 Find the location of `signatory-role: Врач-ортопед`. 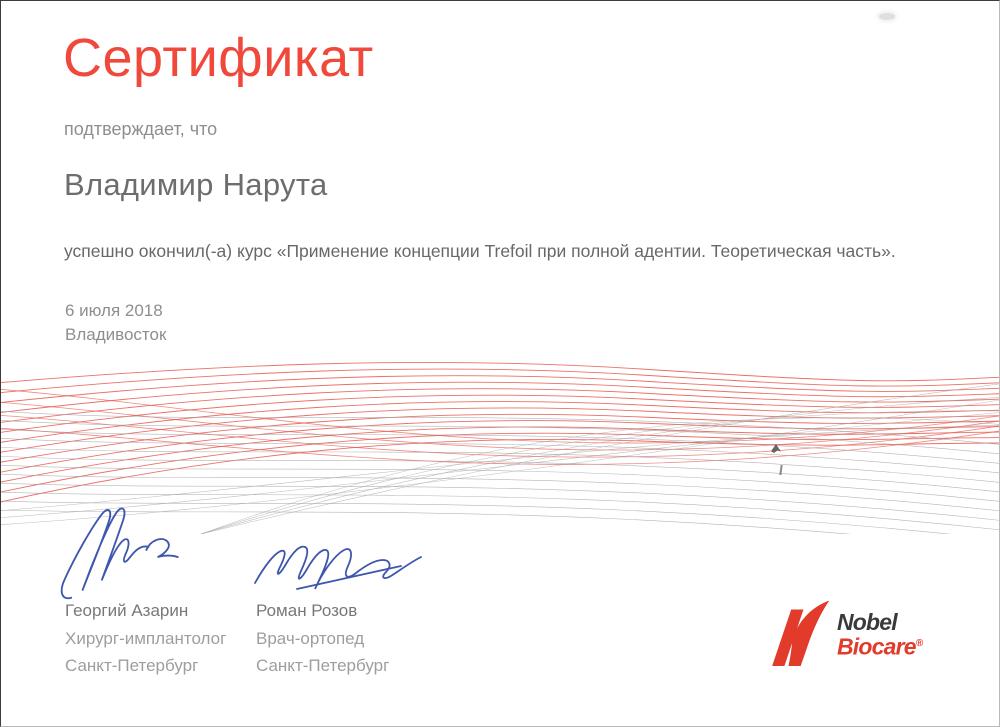

signatory-role: Врач-ортопед is located at coordinates (310, 638).